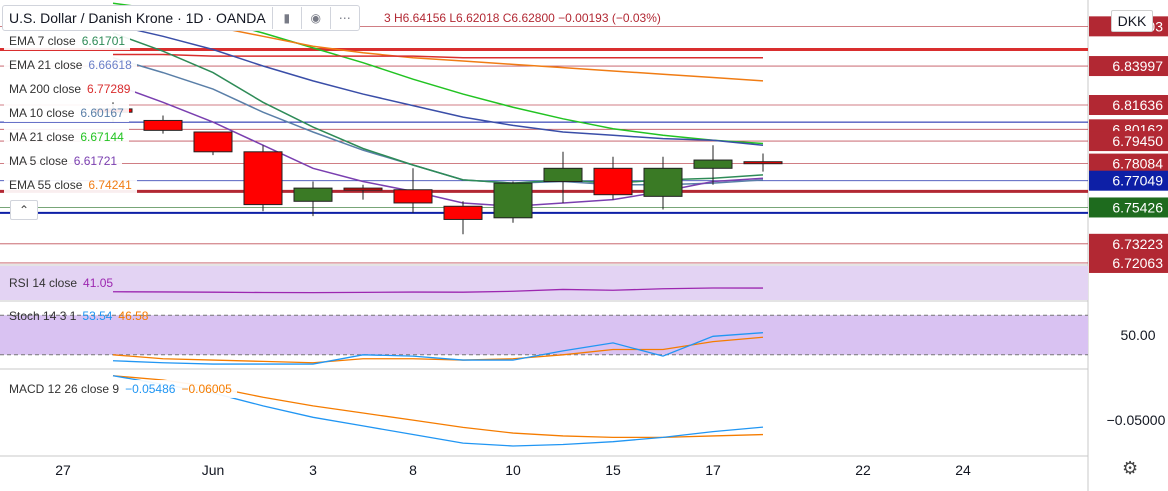 The height and width of the screenshot is (491, 1168). Describe the element at coordinates (1137, 207) in the screenshot. I see `price-axis-label: 6.75426` at that location.